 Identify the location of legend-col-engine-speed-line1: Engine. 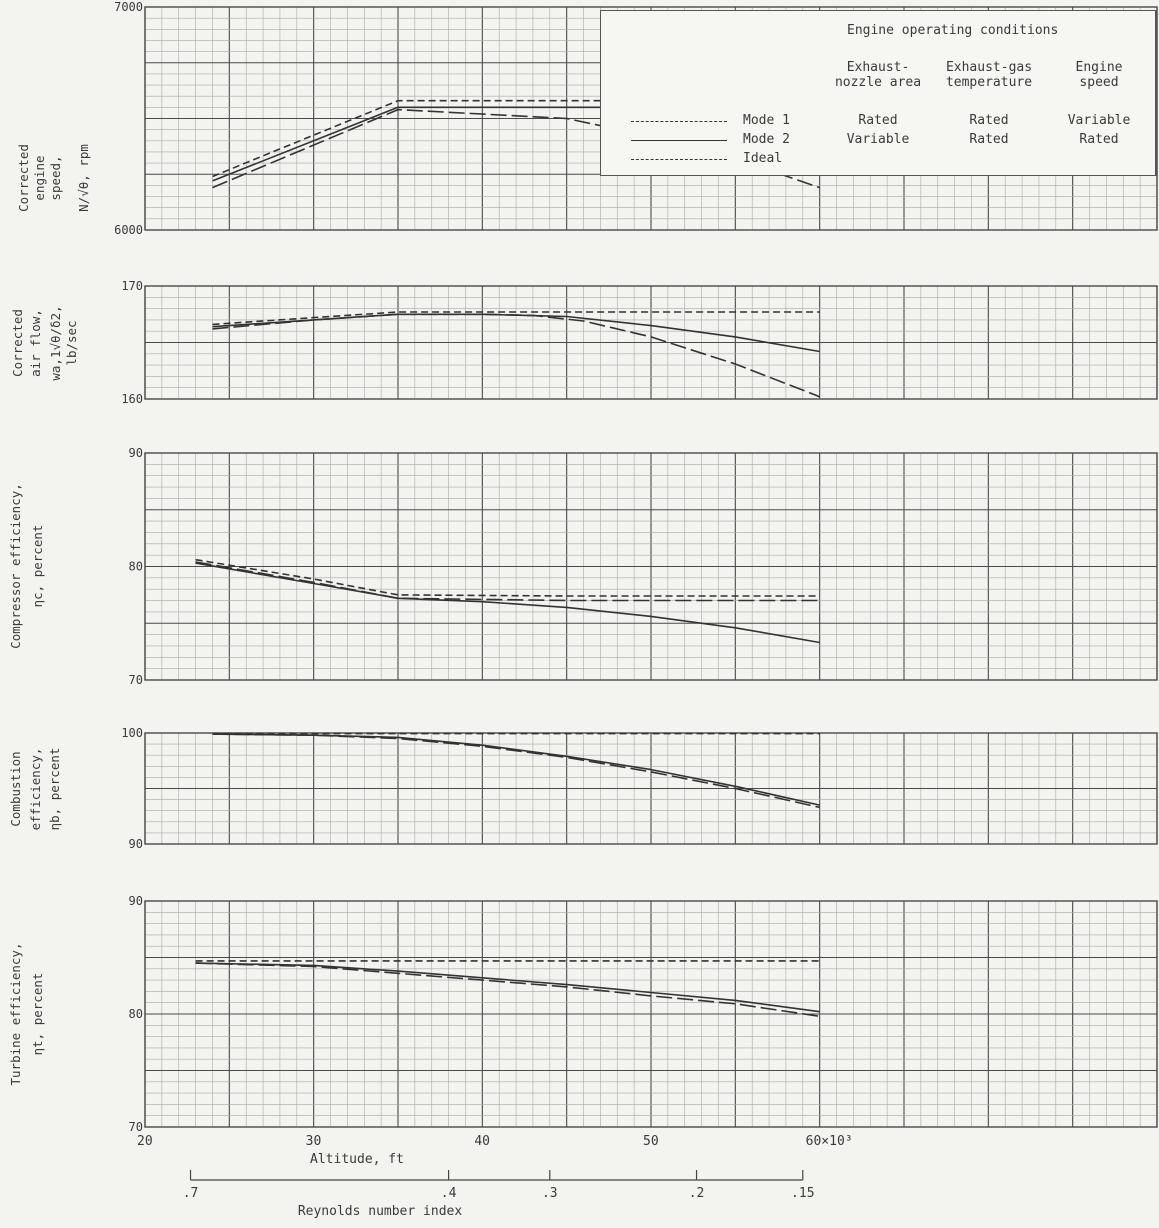
(1099, 67).